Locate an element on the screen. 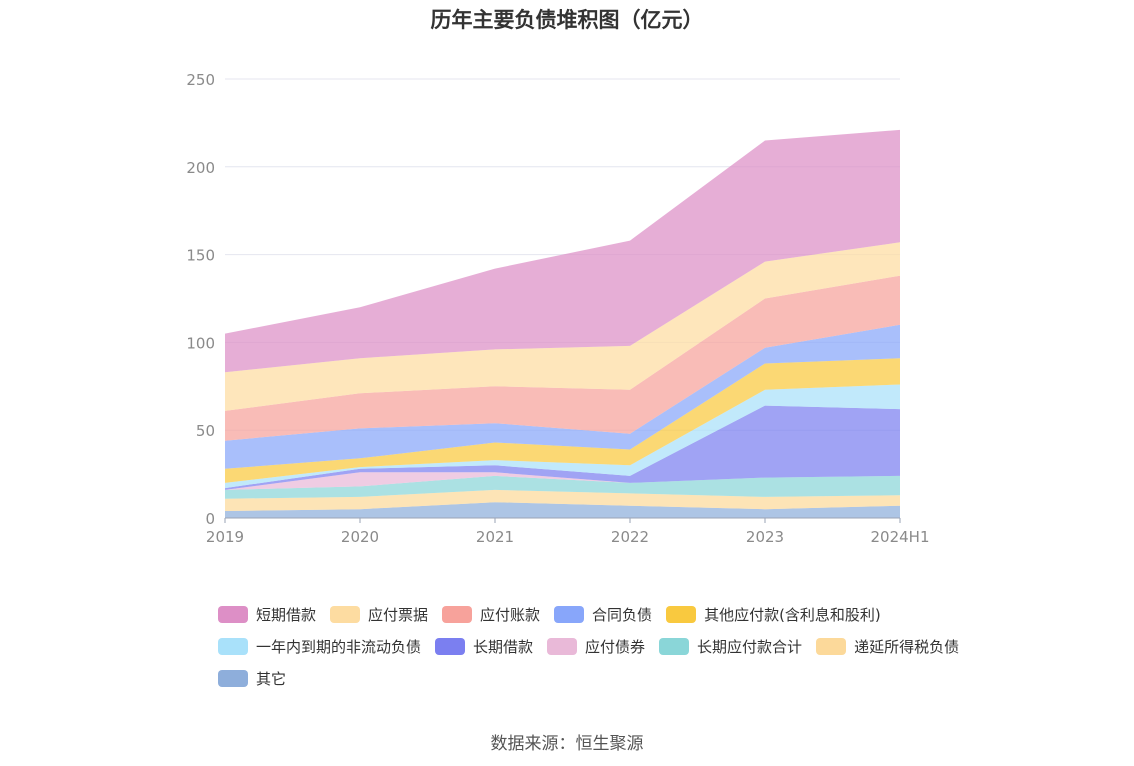 This screenshot has height=766, width=1134. legend-item: 应付账款 is located at coordinates (491, 614).